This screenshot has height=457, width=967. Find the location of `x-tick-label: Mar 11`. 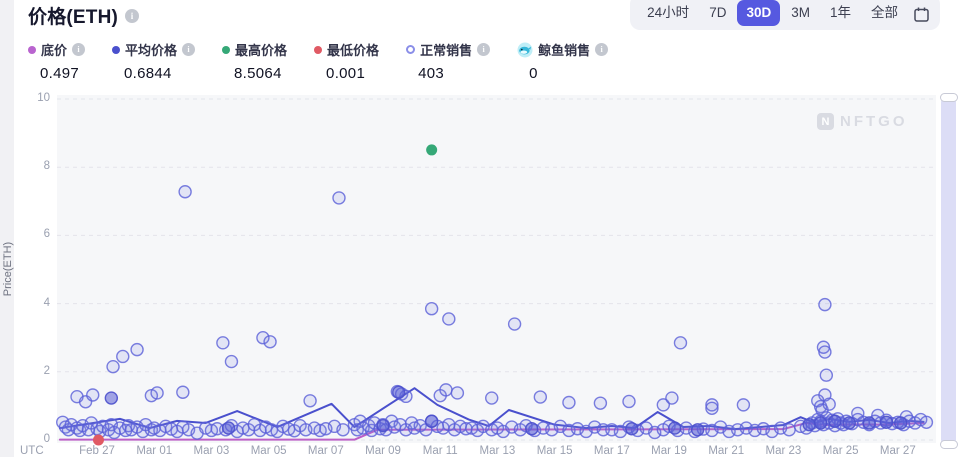

x-tick-label: Mar 11 is located at coordinates (440, 451).